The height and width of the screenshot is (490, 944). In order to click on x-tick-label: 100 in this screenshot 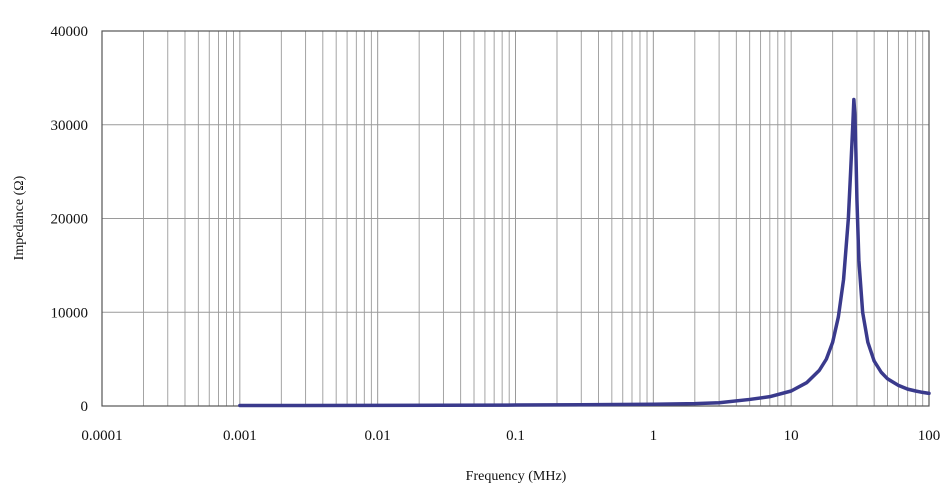, I will do `click(929, 436)`.